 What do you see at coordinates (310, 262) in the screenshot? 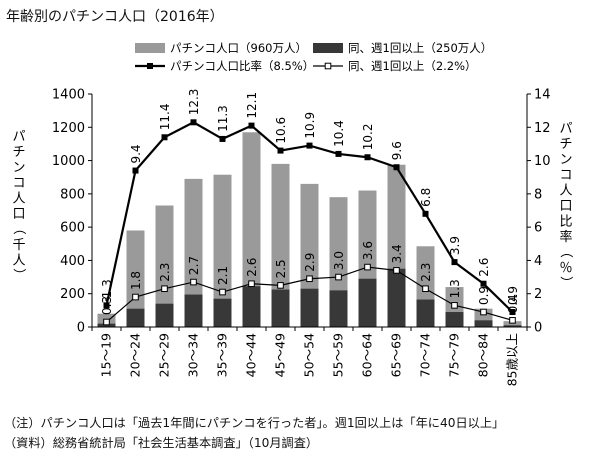
I see `data-label-weekly: 2.9` at bounding box center [310, 262].